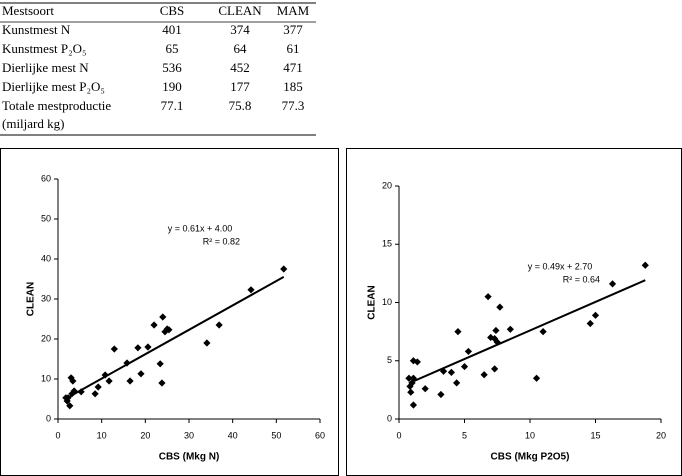 The width and height of the screenshot is (682, 476). What do you see at coordinates (56, 105) in the screenshot?
I see `table-cell: Totale mestproductie` at bounding box center [56, 105].